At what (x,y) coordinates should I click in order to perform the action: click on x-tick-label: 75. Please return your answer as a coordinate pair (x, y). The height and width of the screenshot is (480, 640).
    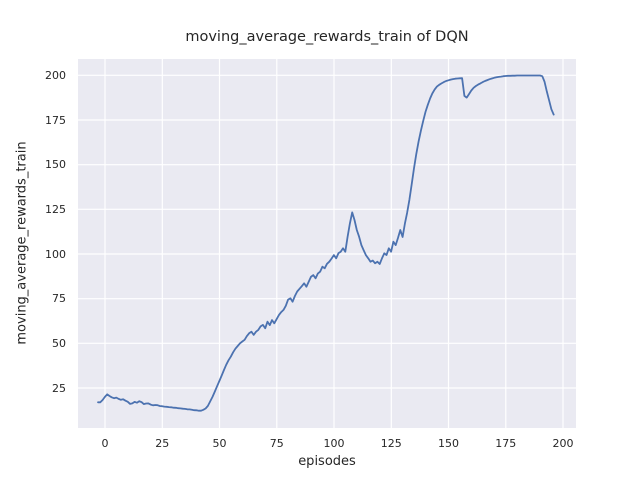
    Looking at the image, I should click on (276, 443).